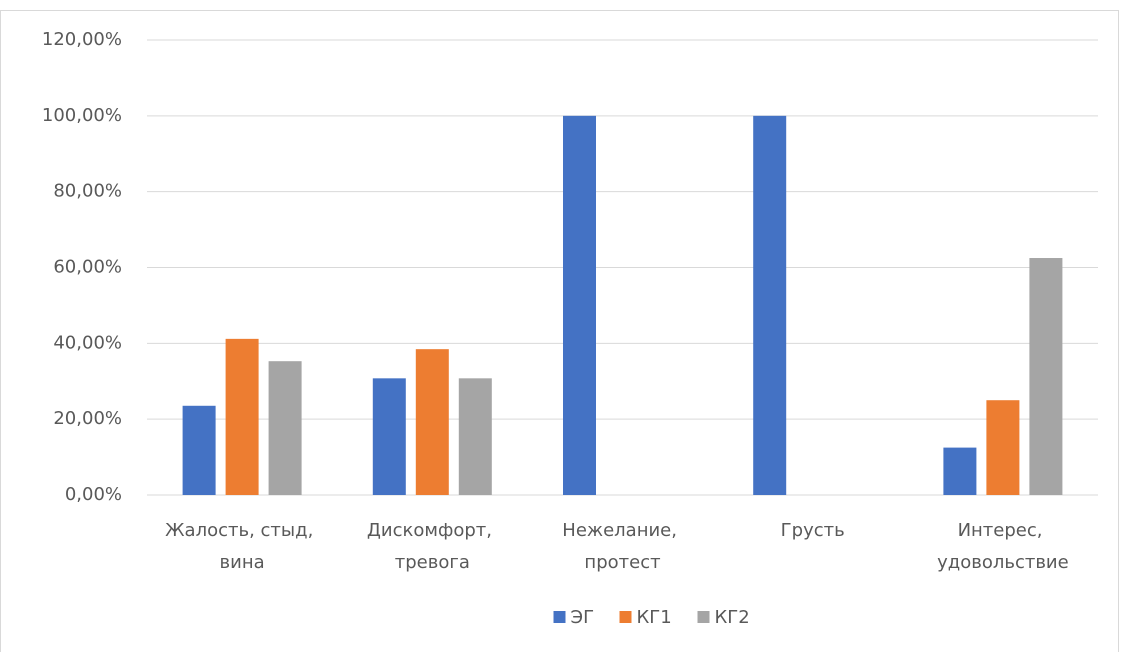 The height and width of the screenshot is (652, 1126). What do you see at coordinates (1003, 546) in the screenshot?
I see `x-tick-label: Интерес, удовольствие` at bounding box center [1003, 546].